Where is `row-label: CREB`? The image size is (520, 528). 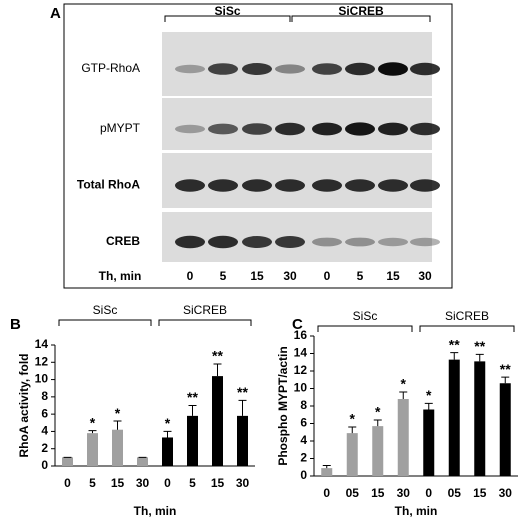
row-label: CREB is located at coordinates (123, 241).